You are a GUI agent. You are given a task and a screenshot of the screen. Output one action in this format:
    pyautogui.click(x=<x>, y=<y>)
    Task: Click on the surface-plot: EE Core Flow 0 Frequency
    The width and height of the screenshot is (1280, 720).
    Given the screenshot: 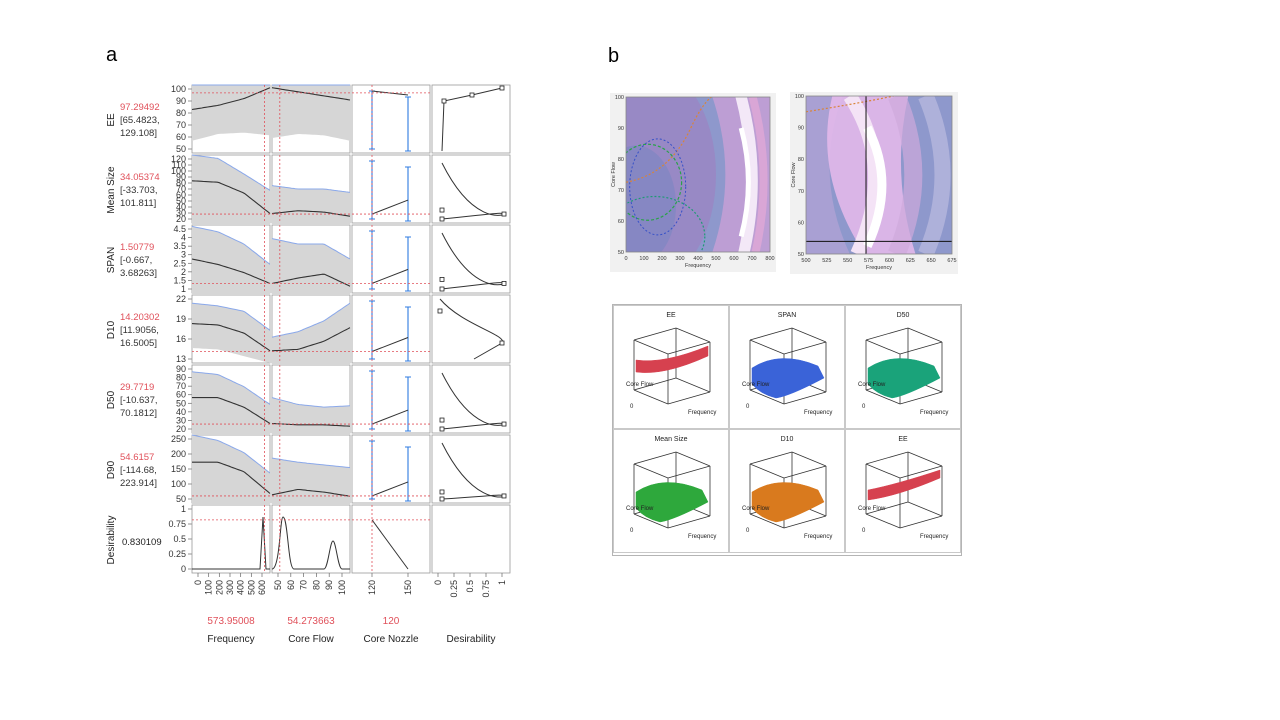 What is the action you would take?
    pyautogui.click(x=903, y=491)
    